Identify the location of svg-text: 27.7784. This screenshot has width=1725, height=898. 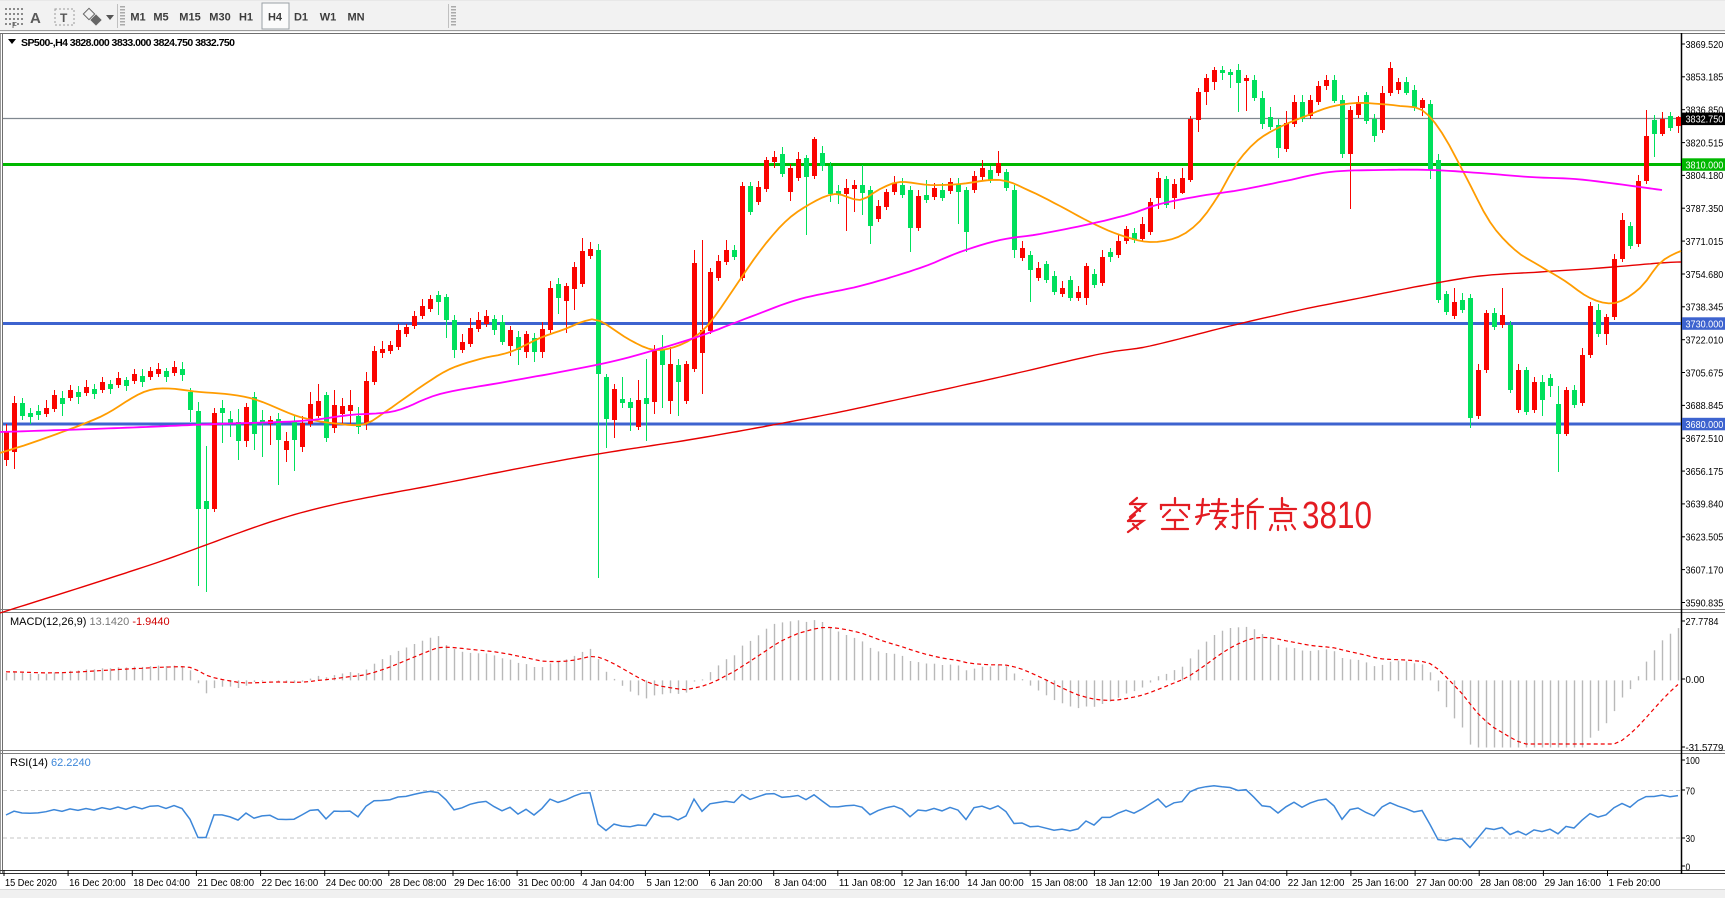
(1702, 622).